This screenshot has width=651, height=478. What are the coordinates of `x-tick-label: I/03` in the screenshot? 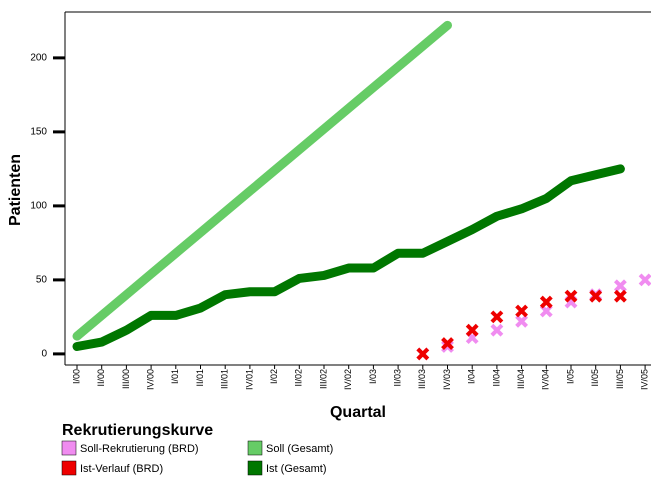 It's located at (373, 376).